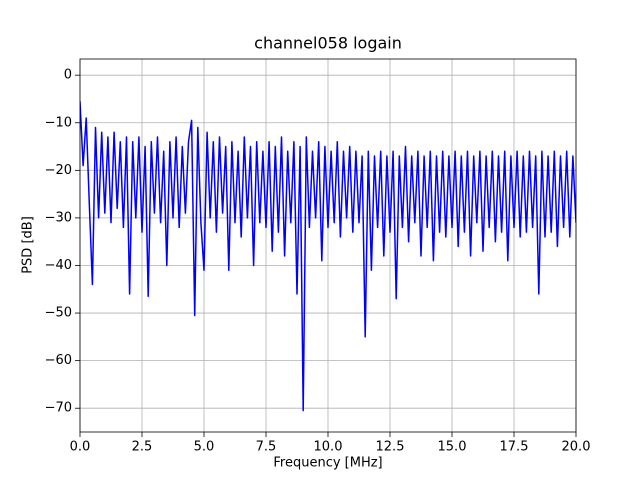  Describe the element at coordinates (327, 463) in the screenshot. I see `x-axis-label: Frequency [MHz]` at that location.